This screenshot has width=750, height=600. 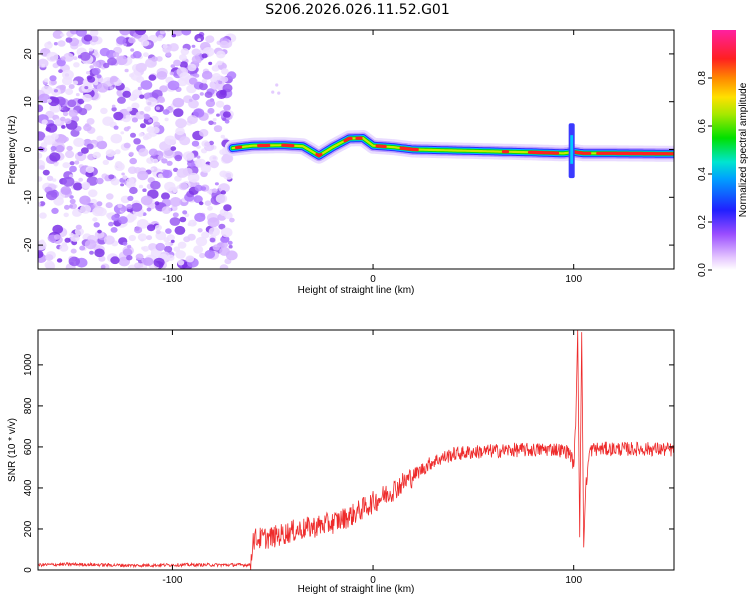 I want to click on colorbar-gradient, so click(x=724, y=150).